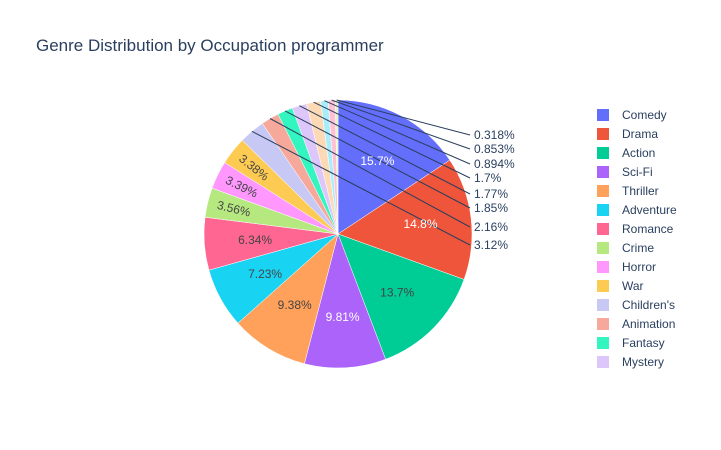  What do you see at coordinates (648, 305) in the screenshot?
I see `legend-label: Children's` at bounding box center [648, 305].